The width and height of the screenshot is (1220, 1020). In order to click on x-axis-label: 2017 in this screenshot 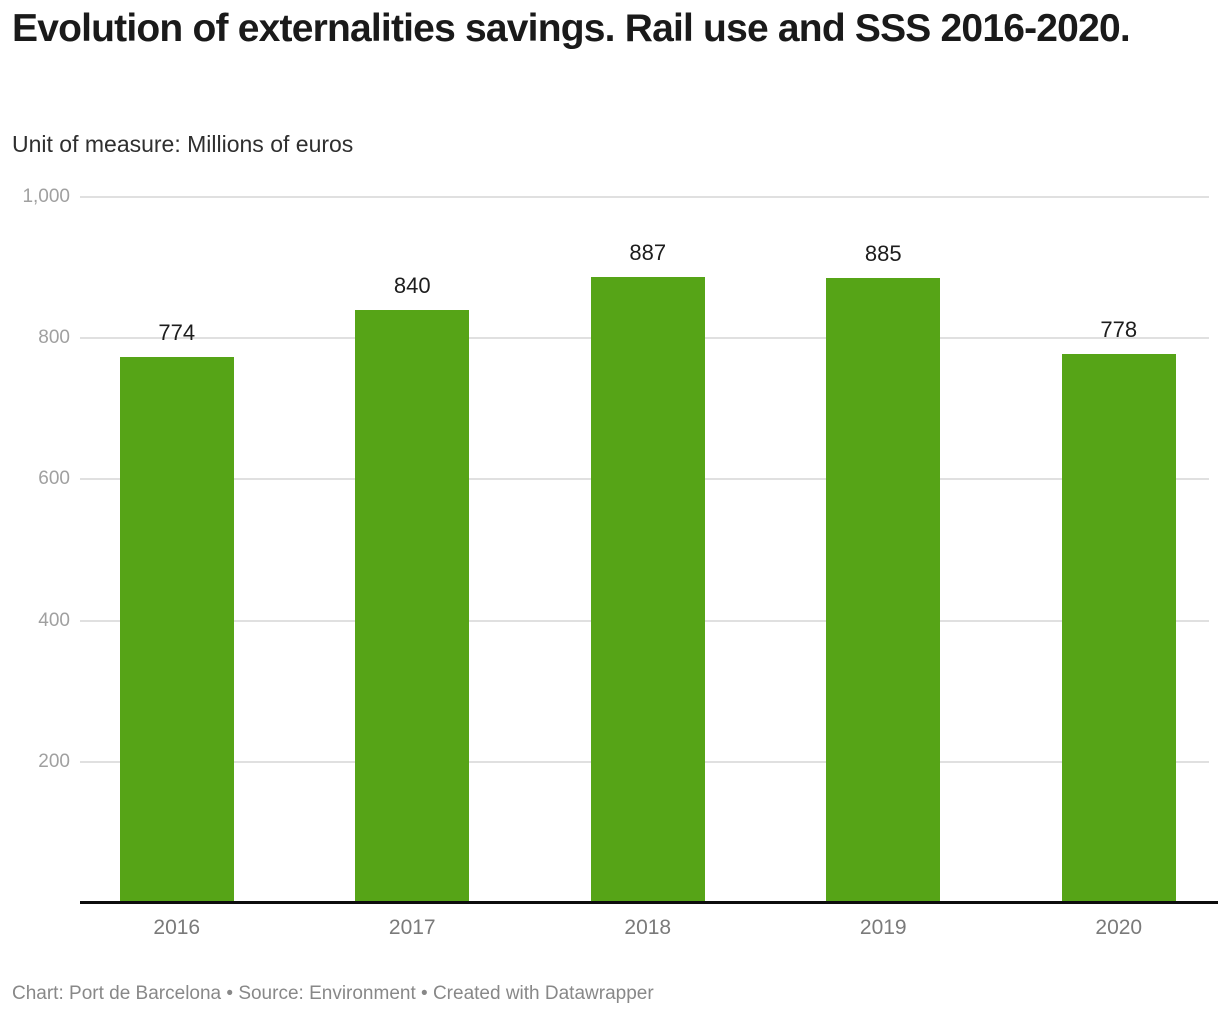, I will do `click(412, 927)`.